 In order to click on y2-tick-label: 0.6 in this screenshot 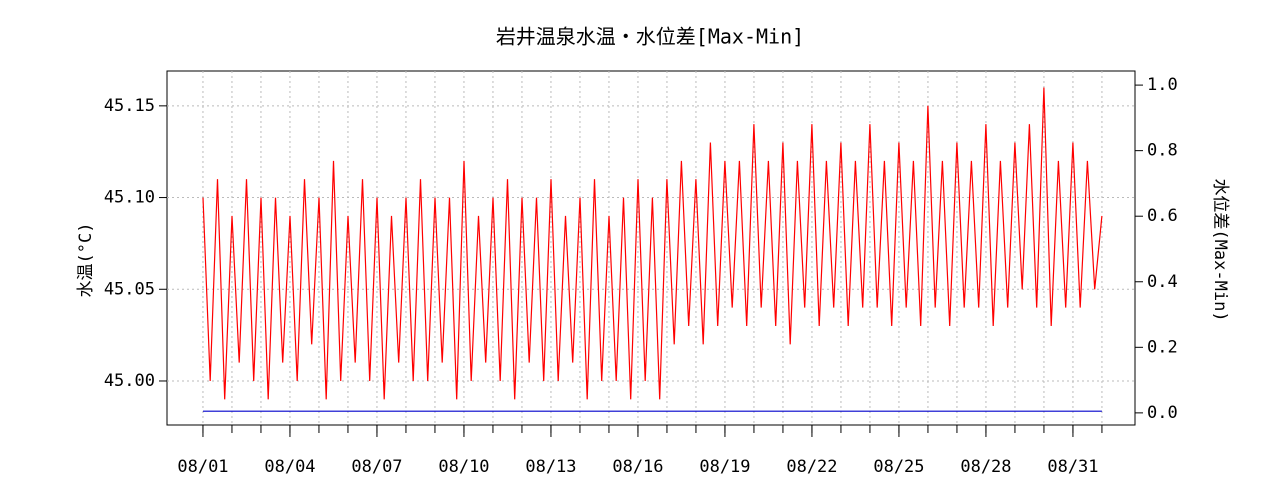, I will do `click(1162, 216)`.